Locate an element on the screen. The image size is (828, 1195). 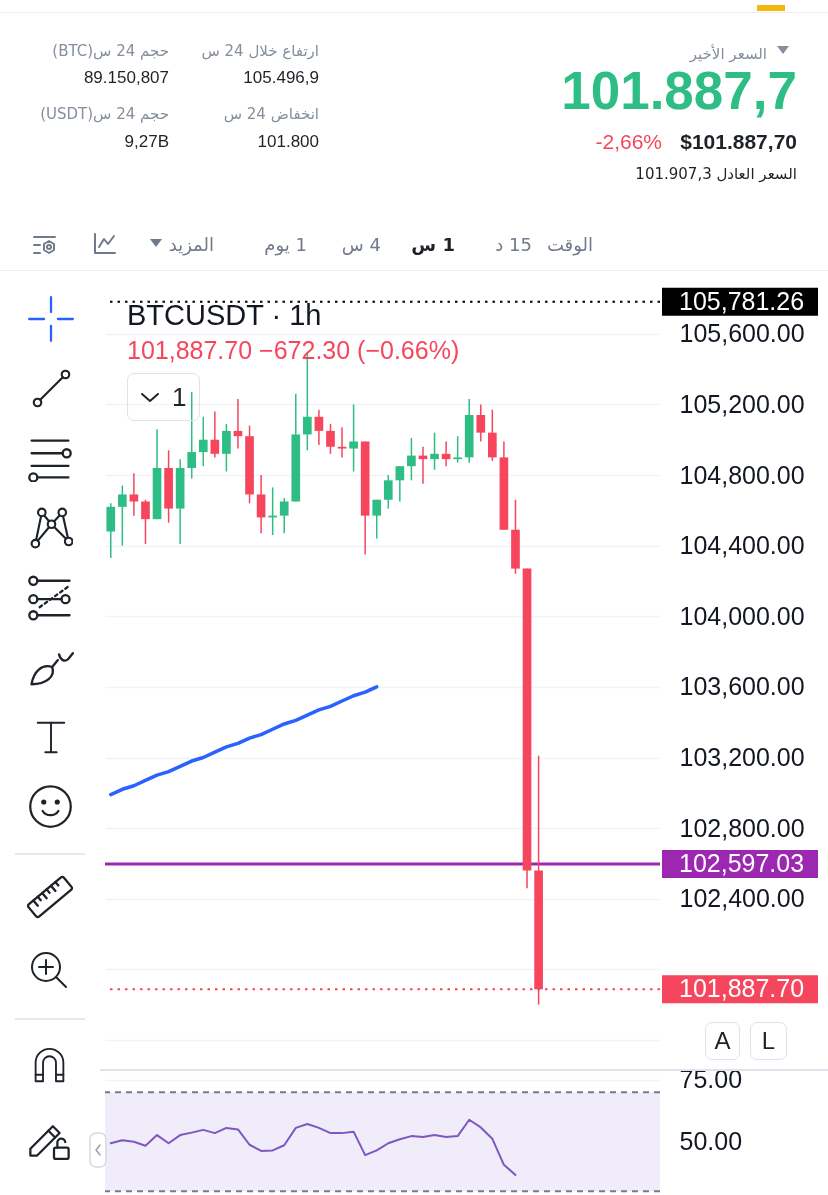
y-tick-label: 104,800.00 is located at coordinates (742, 474).